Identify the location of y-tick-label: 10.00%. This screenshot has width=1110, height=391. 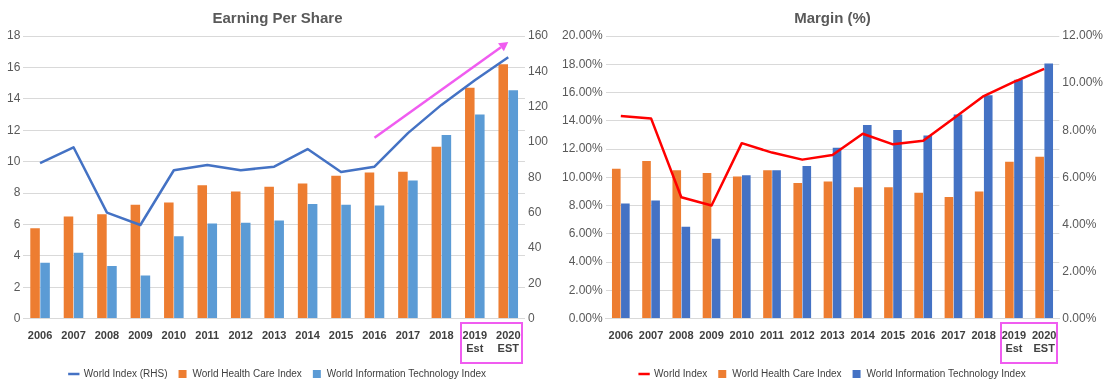
(583, 176).